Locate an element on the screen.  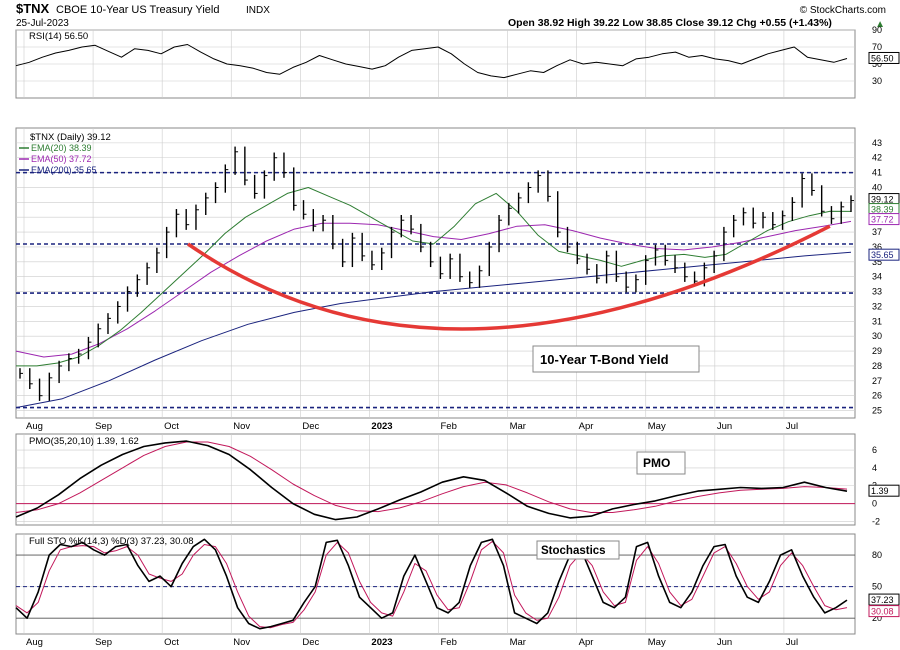
rsi-panel-group: 90 70 50 30 56.50 RSI(14) 56.50 is located at coordinates (457, 62).